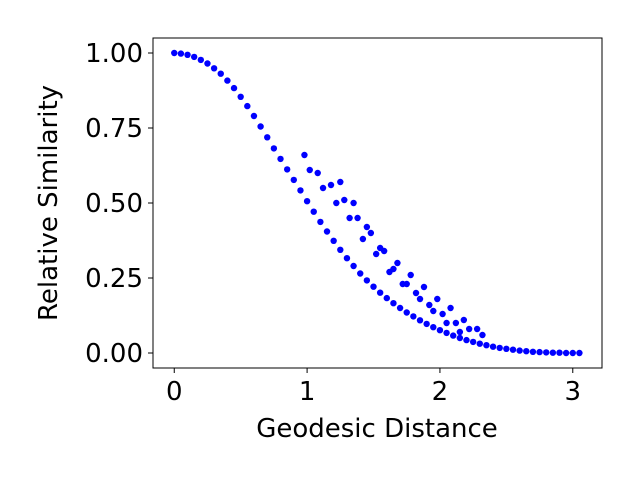 The height and width of the screenshot is (480, 640). Describe the element at coordinates (440, 392) in the screenshot. I see `x-tick-label: 2` at that location.